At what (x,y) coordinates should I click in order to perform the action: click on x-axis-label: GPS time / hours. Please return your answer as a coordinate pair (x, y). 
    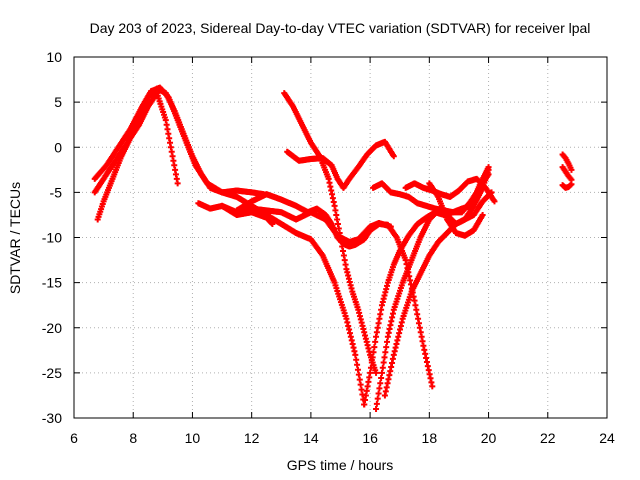
    Looking at the image, I should click on (340, 465).